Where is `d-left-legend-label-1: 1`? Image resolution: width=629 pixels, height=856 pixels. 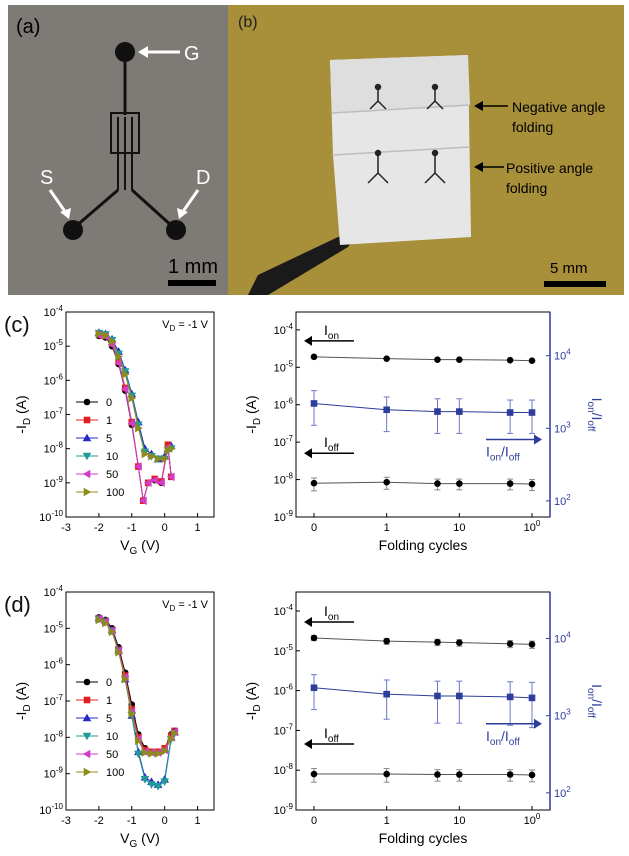
d-left-legend-label-1: 1 is located at coordinates (109, 701).